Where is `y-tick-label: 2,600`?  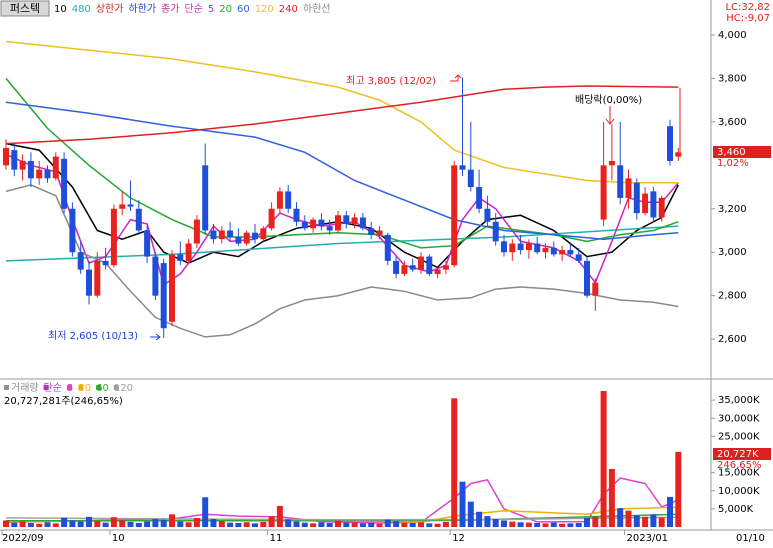 y-tick-label: 2,600 is located at coordinates (732, 339).